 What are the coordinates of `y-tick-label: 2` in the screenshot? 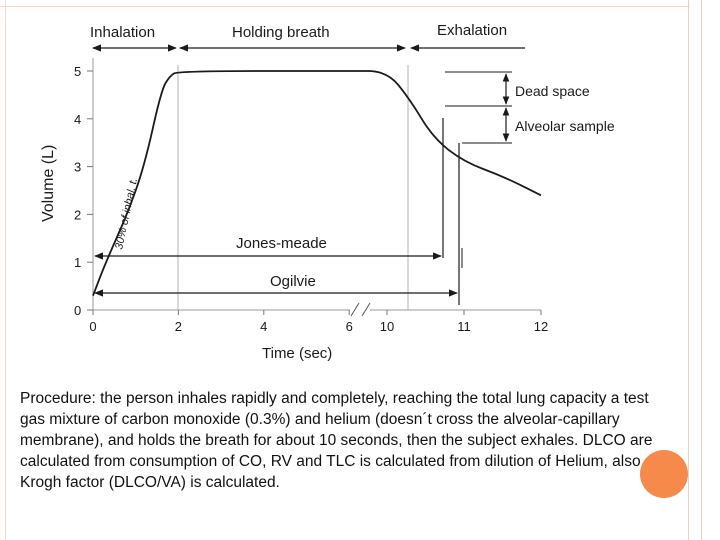 It's located at (77, 214).